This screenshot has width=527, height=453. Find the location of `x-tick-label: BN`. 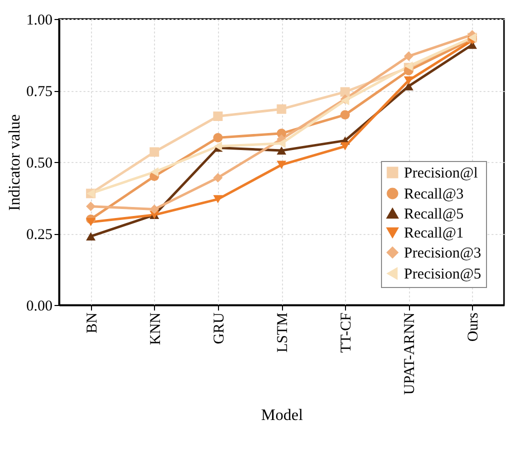

x-tick-label: BN is located at coordinates (92, 323).